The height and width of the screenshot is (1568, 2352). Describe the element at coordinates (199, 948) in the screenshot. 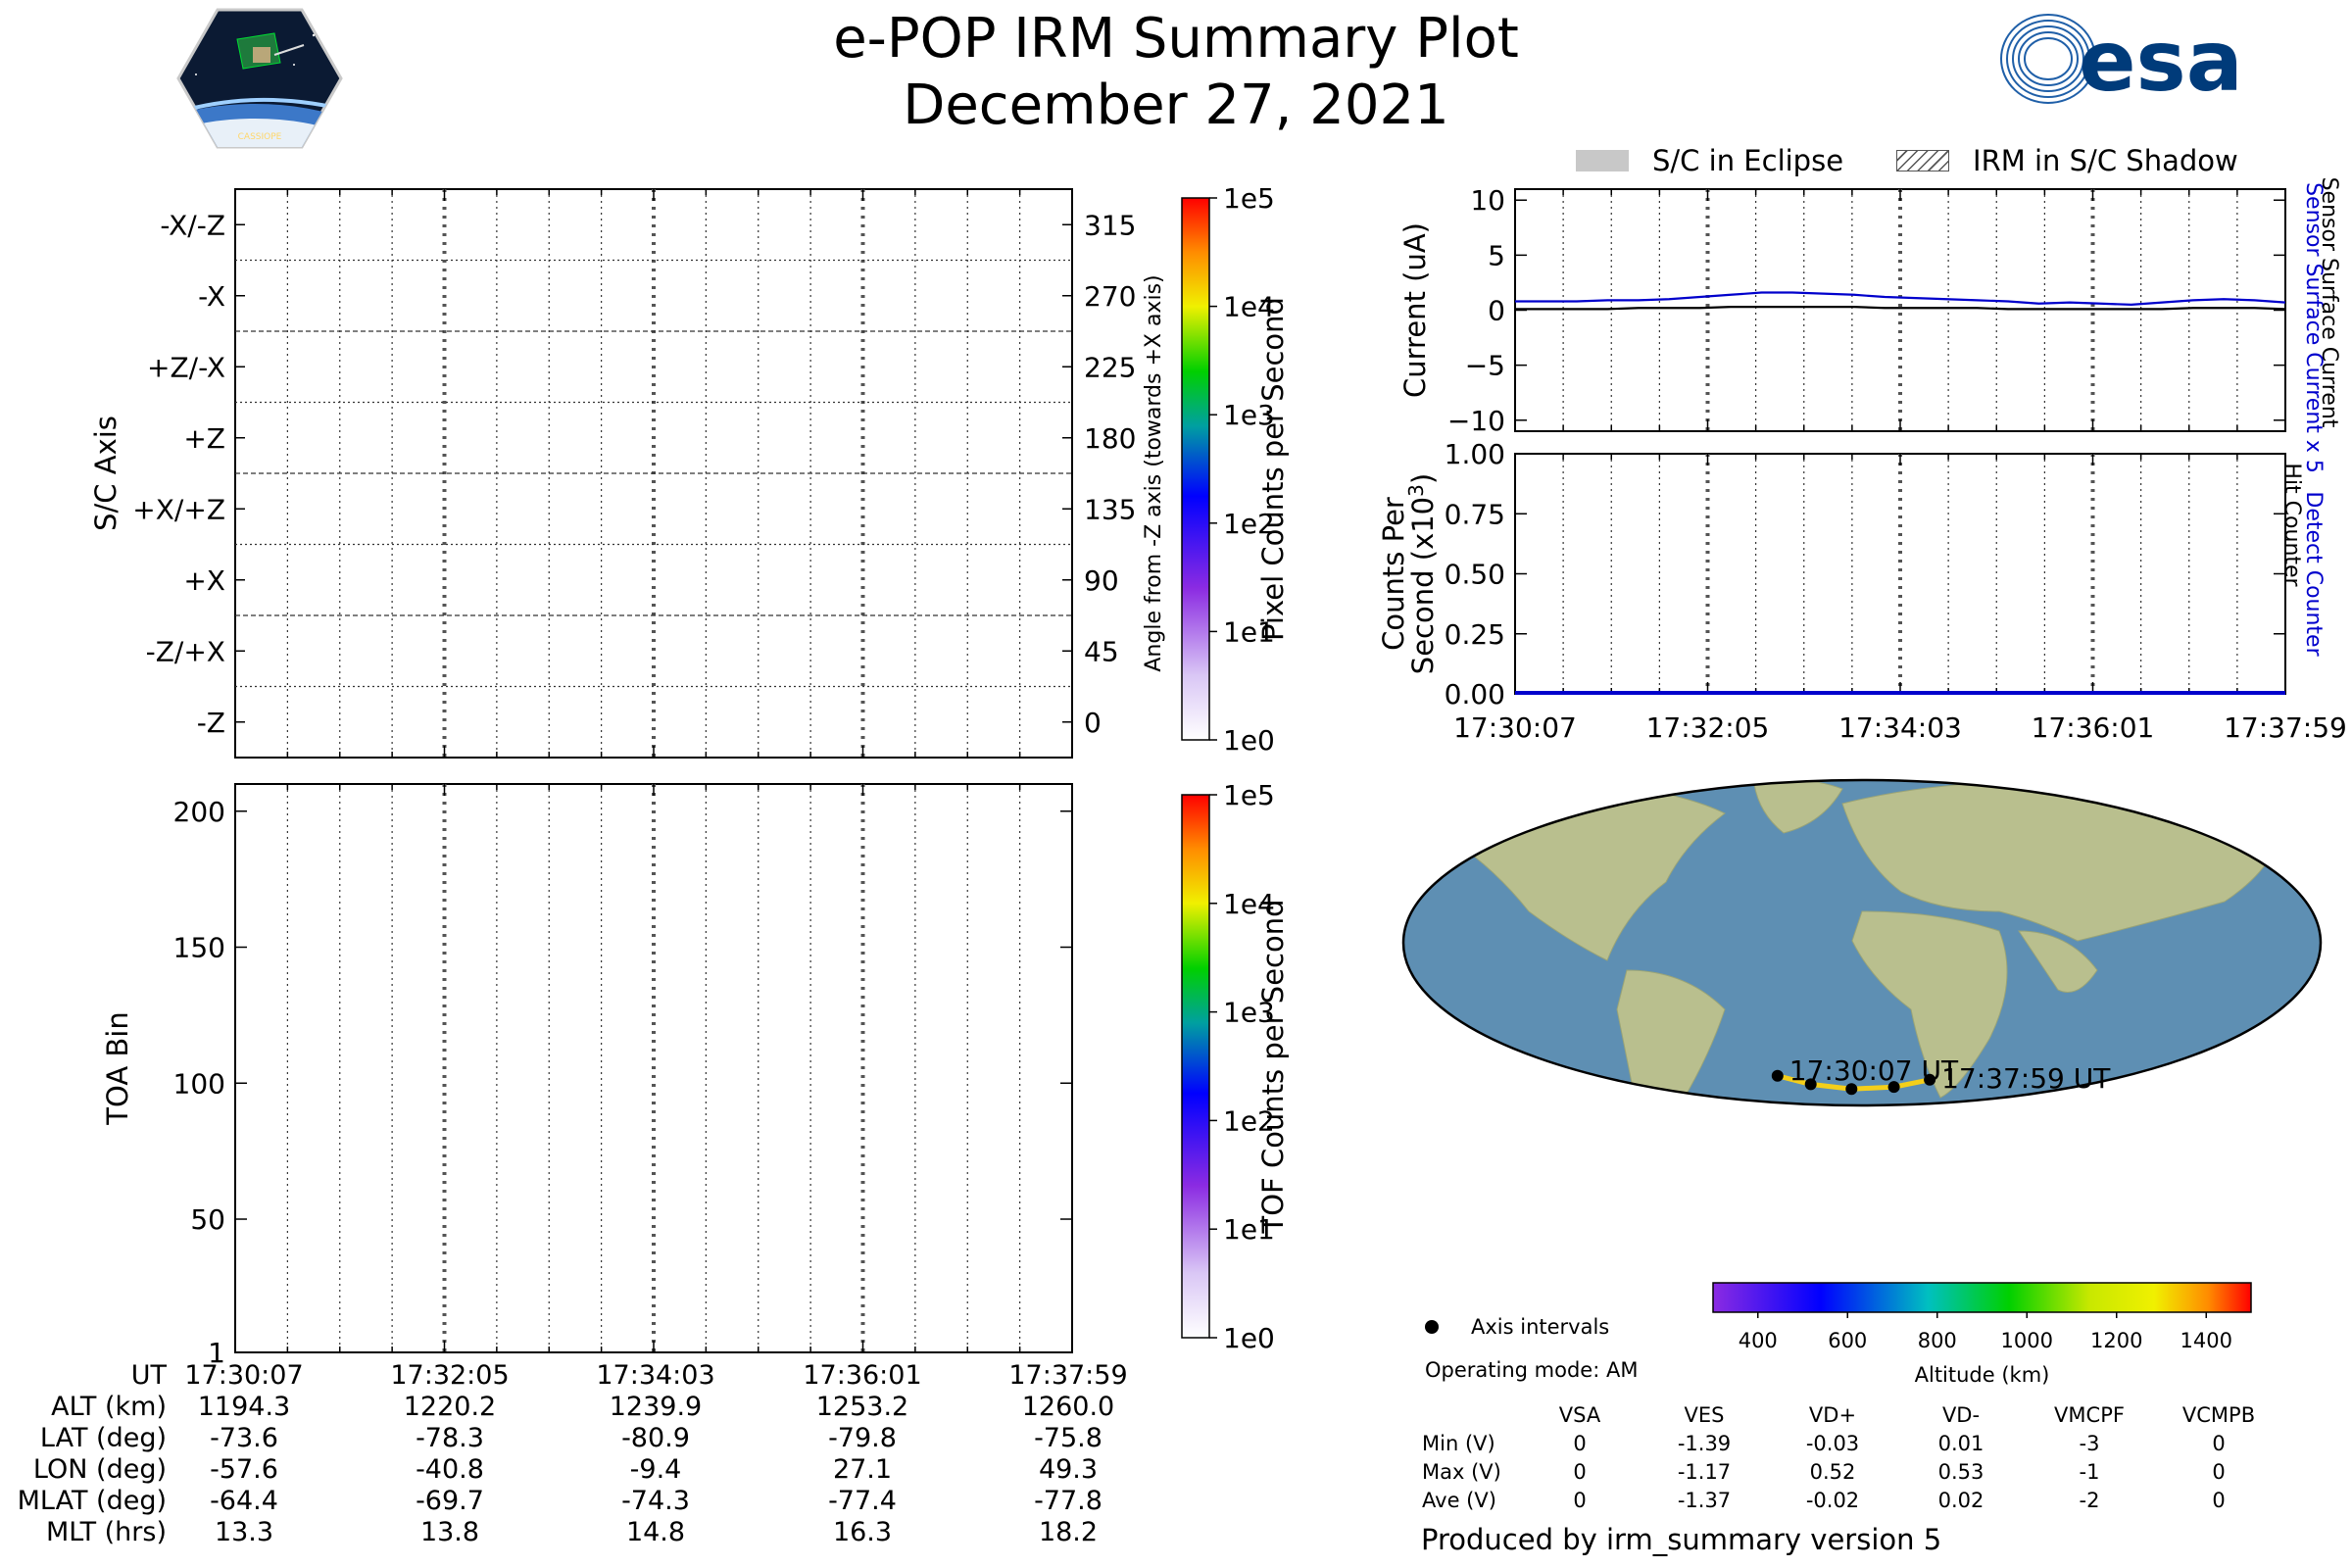

I see `toa-ytick-label: 150` at that location.